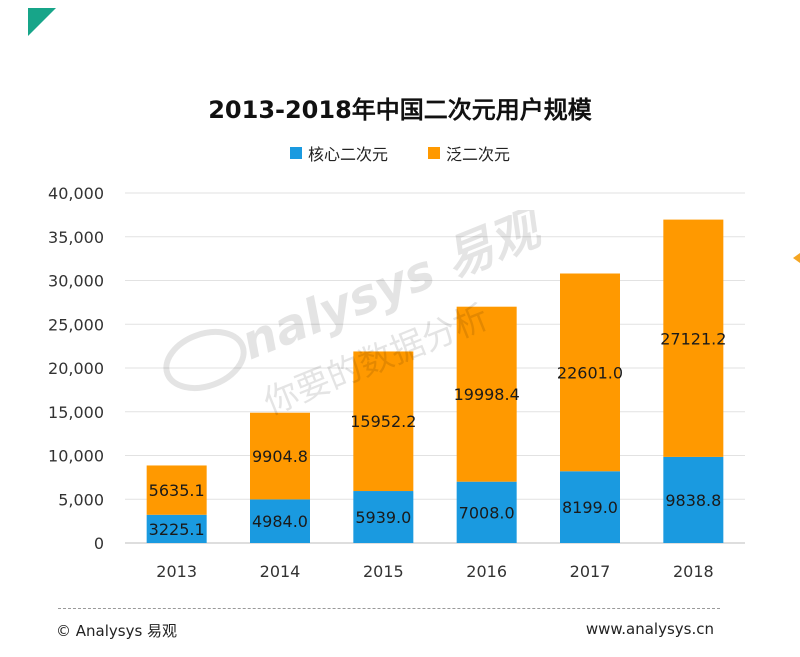 The height and width of the screenshot is (657, 800). I want to click on chart-legend: 核心二次元 泛二次元, so click(400, 153).